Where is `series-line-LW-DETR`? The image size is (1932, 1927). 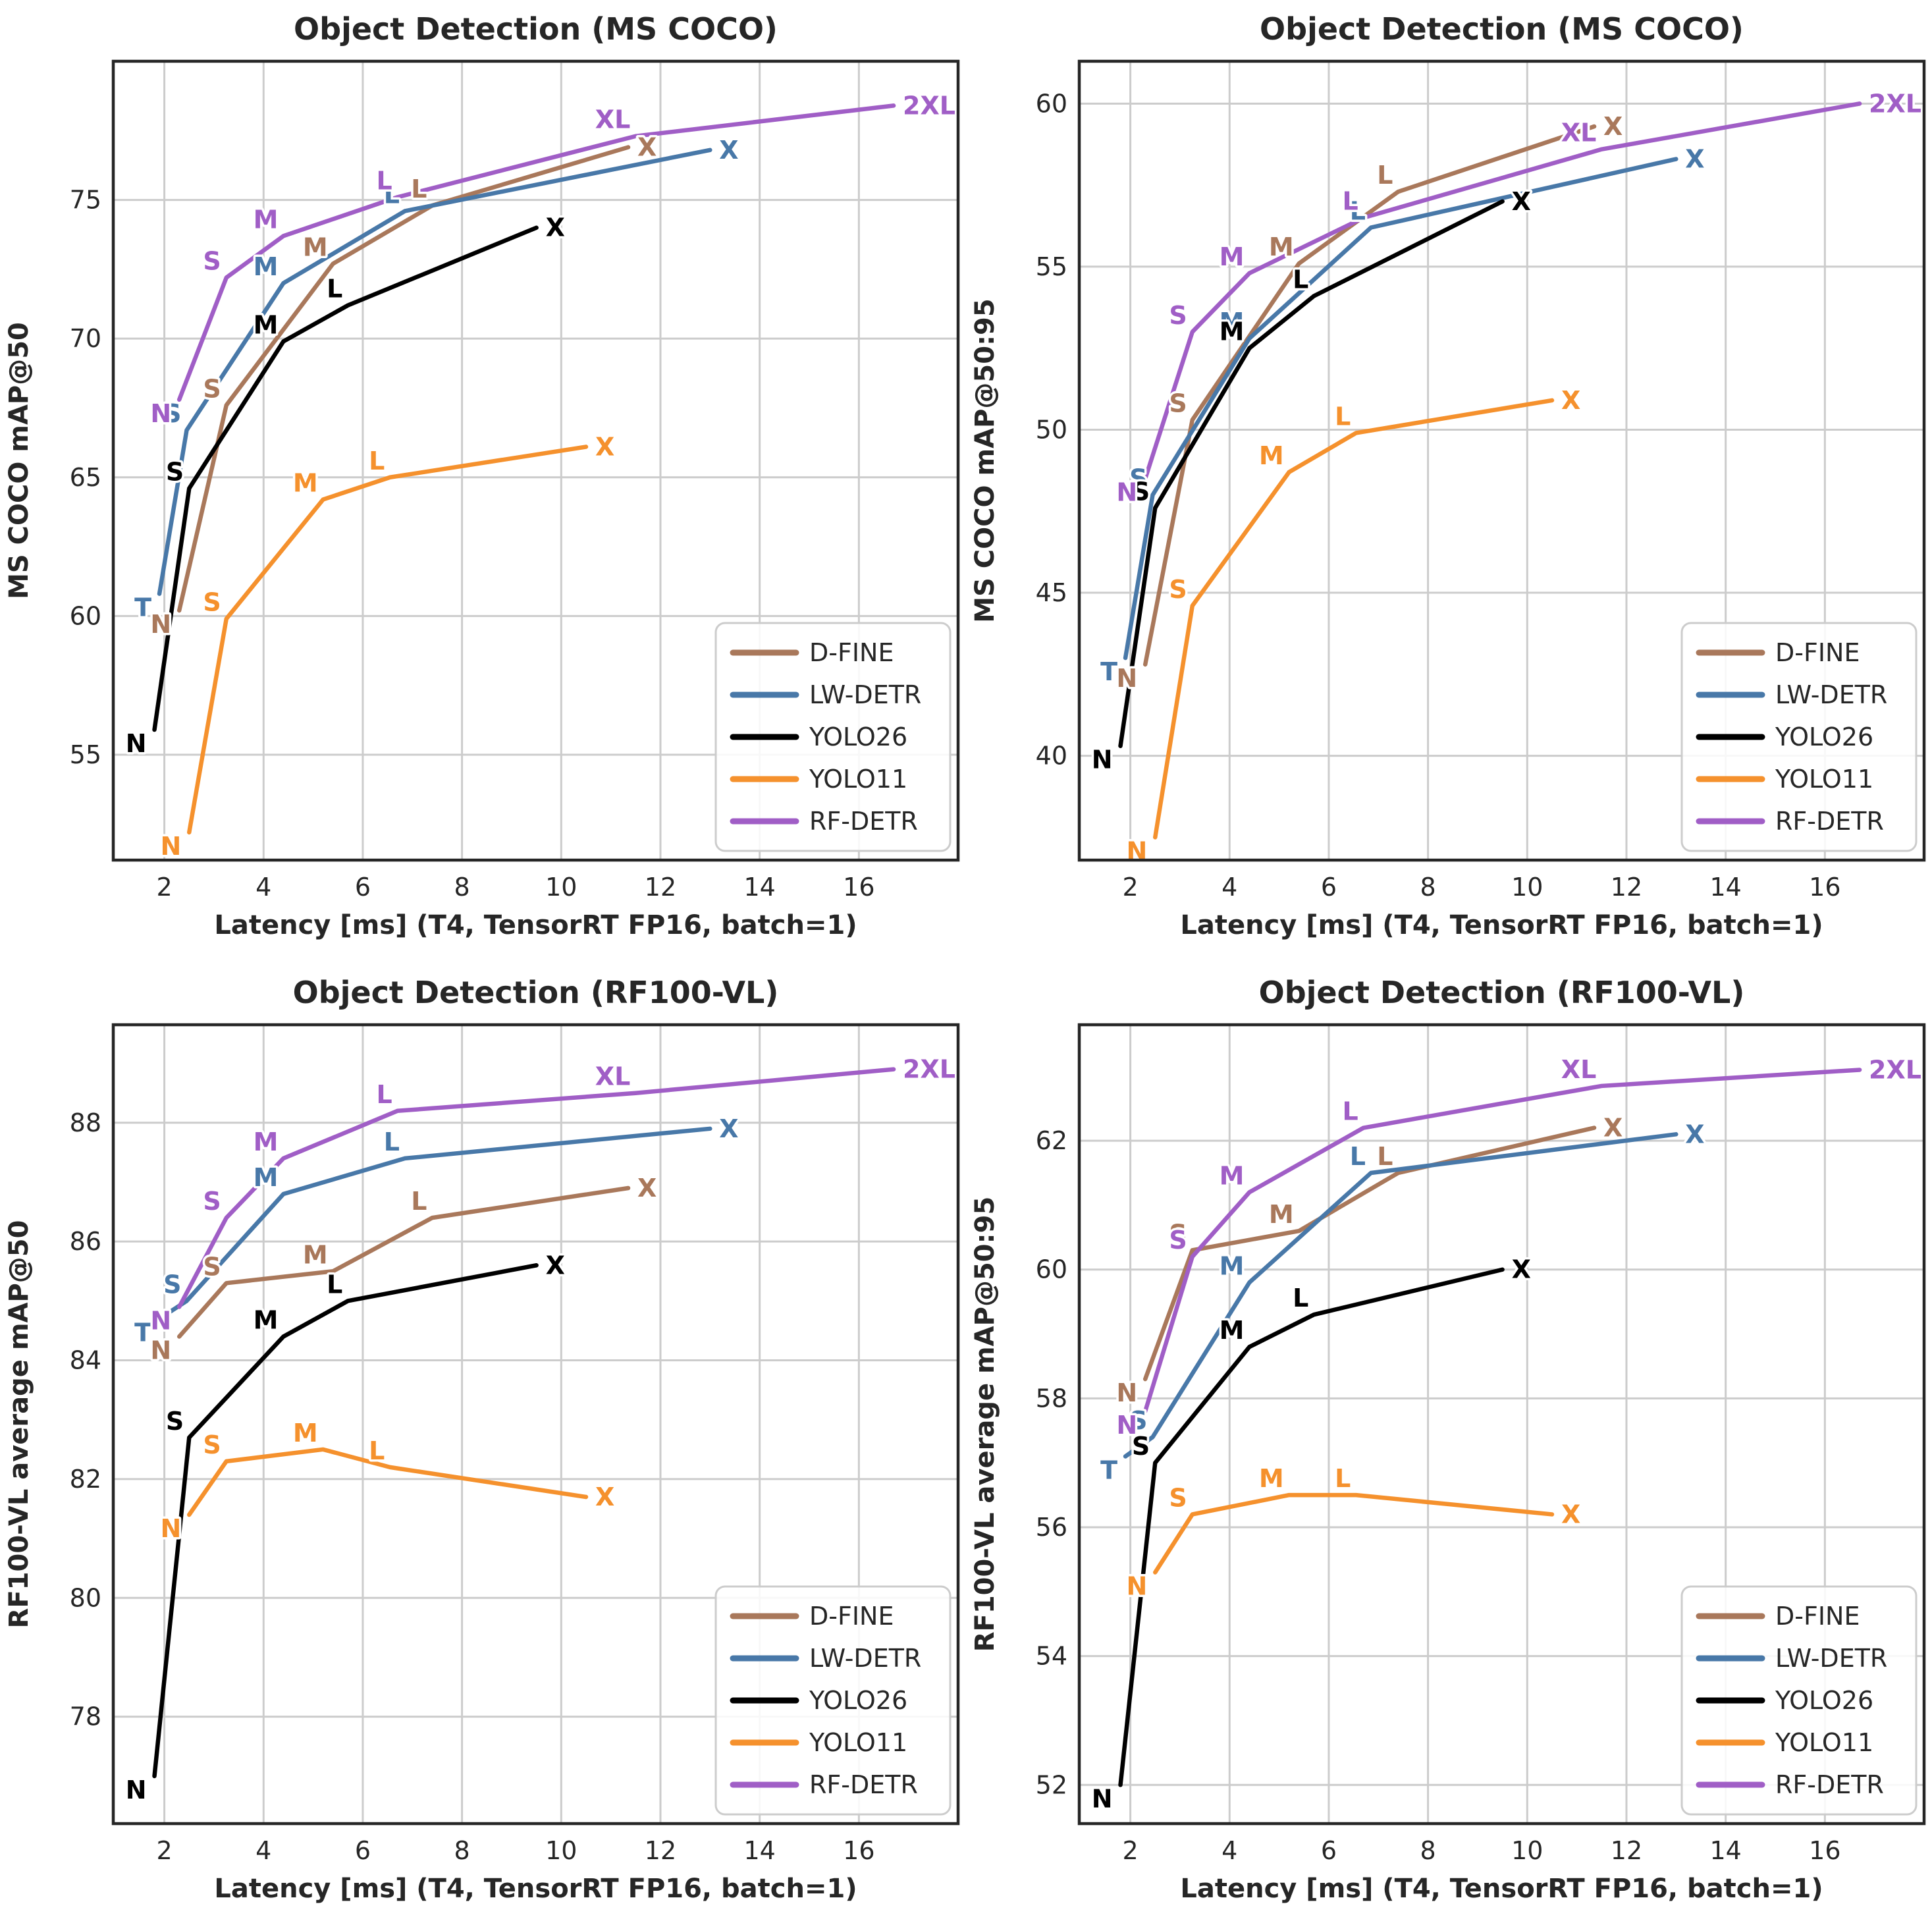 series-line-LW-DETR is located at coordinates (434, 1223).